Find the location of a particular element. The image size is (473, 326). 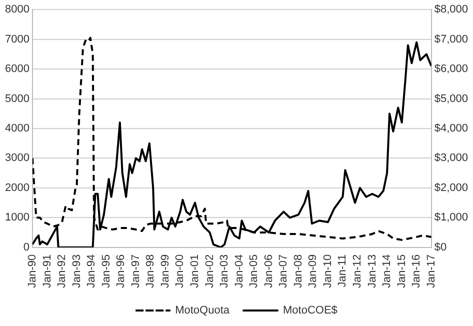

x-tick-label: Jan-10 is located at coordinates (328, 271).